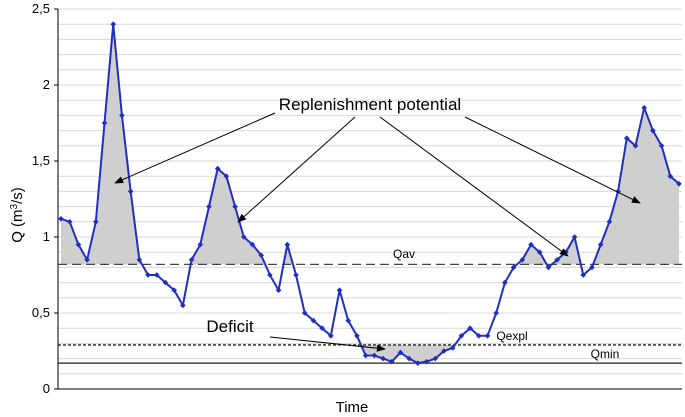 The height and width of the screenshot is (417, 685). Describe the element at coordinates (511, 336) in the screenshot. I see `qexpl-label: Qexpl` at that location.